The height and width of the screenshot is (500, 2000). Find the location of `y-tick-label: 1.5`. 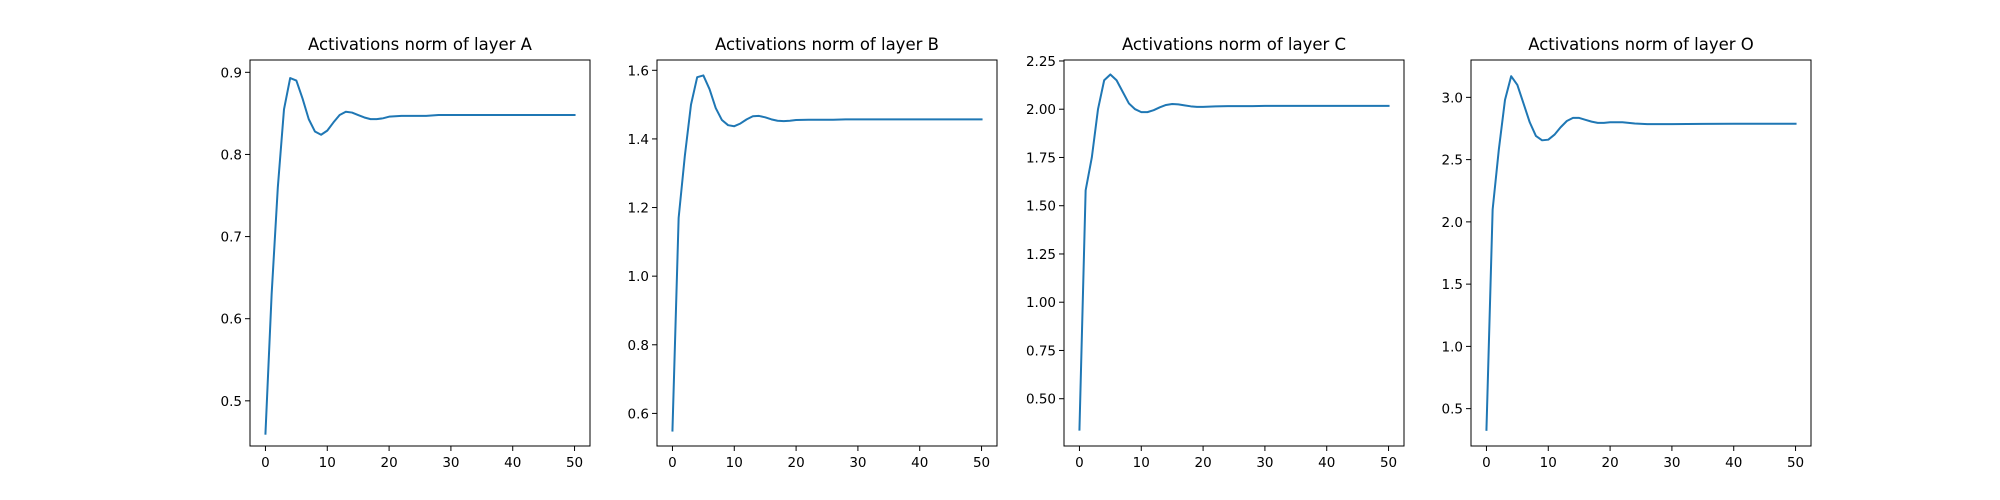

y-tick-label: 1.5 is located at coordinates (1452, 285).